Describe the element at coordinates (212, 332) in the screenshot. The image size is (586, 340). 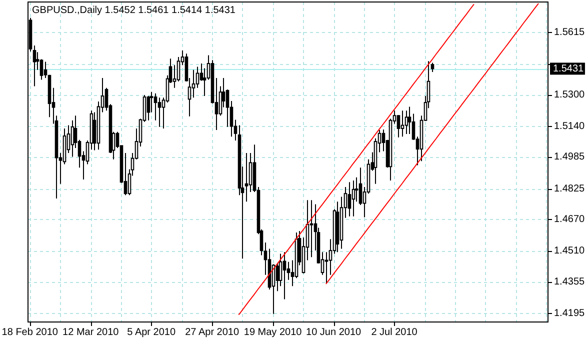
I see `x-tick-label: 27 Apr 2010` at that location.